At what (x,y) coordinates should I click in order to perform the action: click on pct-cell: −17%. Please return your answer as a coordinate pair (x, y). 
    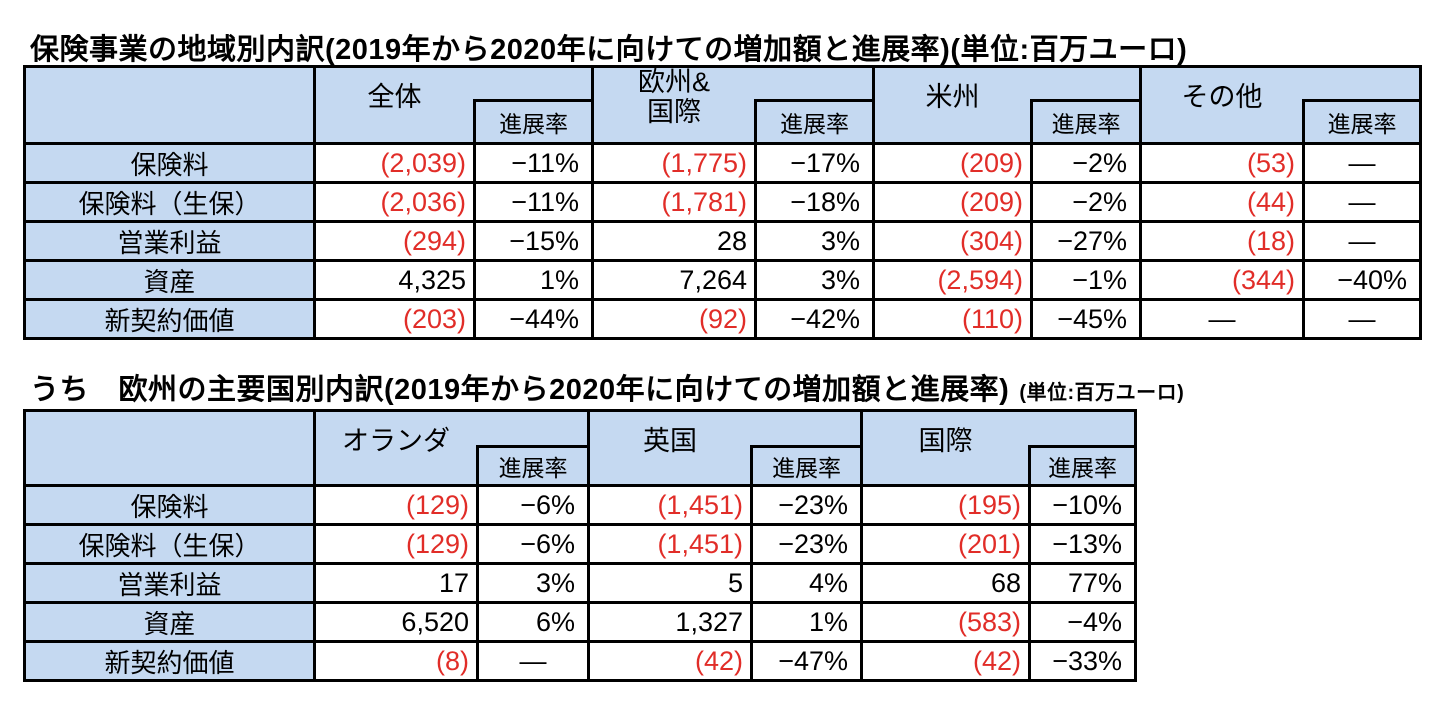
    Looking at the image, I should click on (814, 163).